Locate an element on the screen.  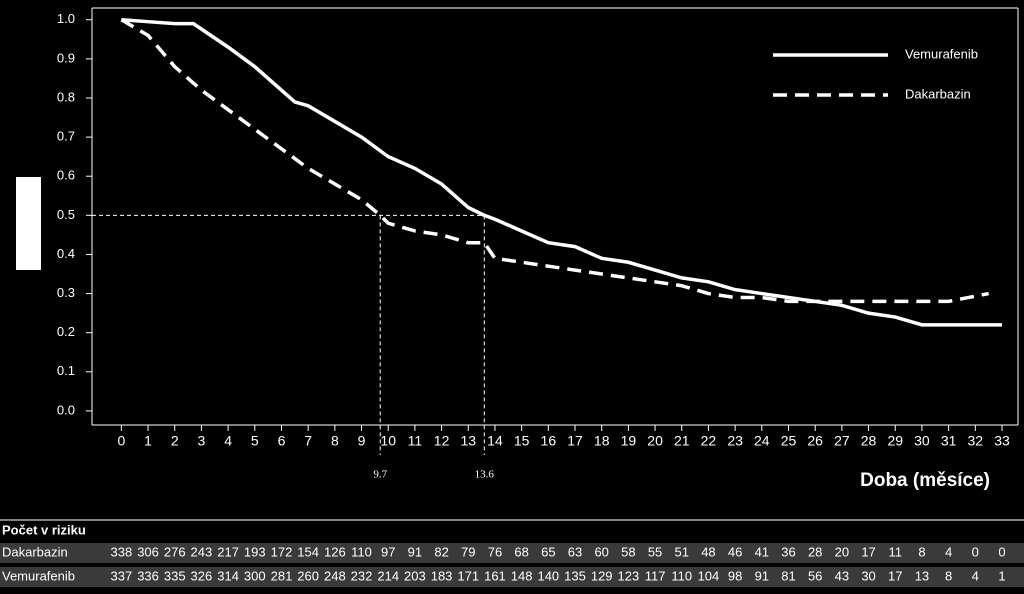
table-cell: 281 is located at coordinates (282, 575).